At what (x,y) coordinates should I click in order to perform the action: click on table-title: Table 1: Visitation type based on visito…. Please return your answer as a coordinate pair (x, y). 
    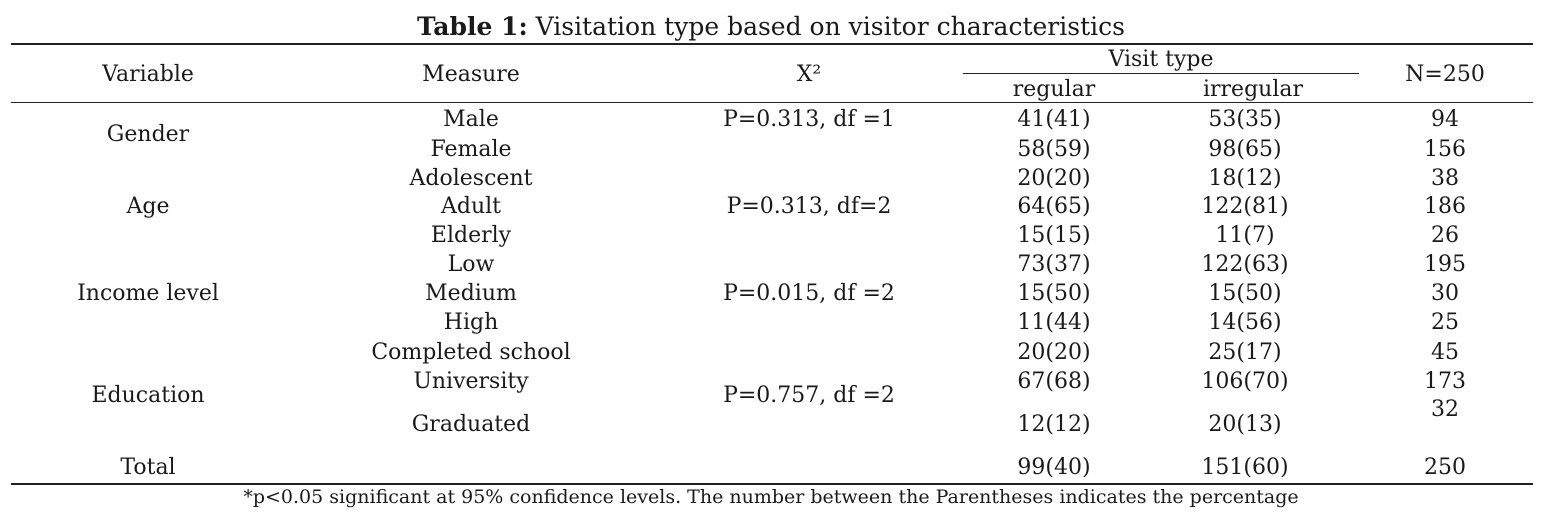
    Looking at the image, I should click on (771, 27).